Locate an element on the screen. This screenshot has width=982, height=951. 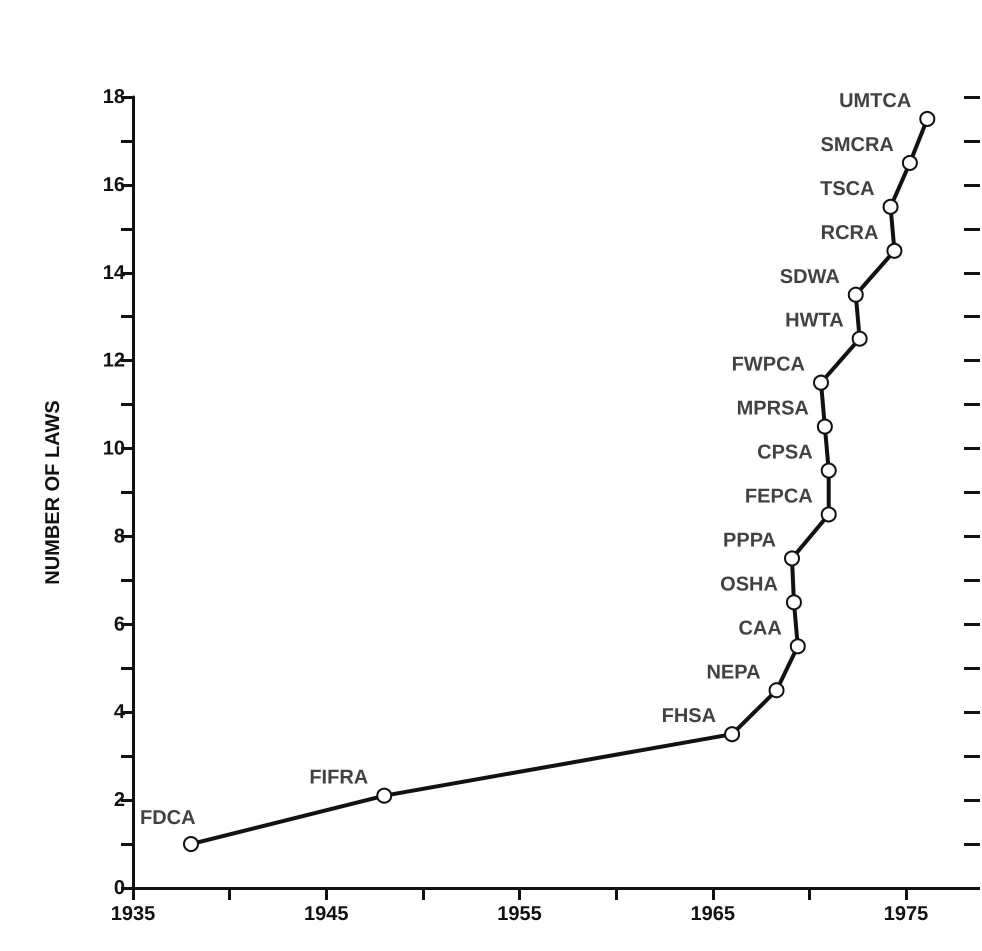
annotation: MPRSA is located at coordinates (772, 409).